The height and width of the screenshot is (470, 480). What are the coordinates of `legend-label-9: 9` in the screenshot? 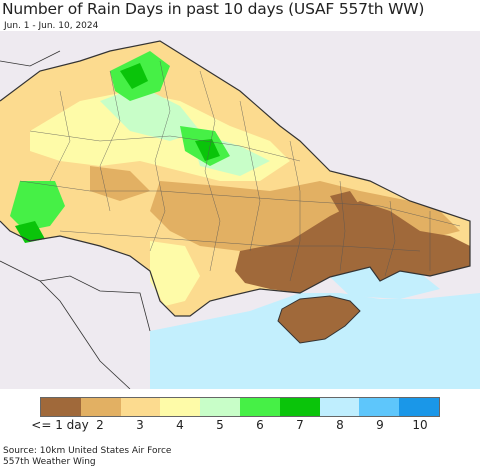 It's located at (380, 425).